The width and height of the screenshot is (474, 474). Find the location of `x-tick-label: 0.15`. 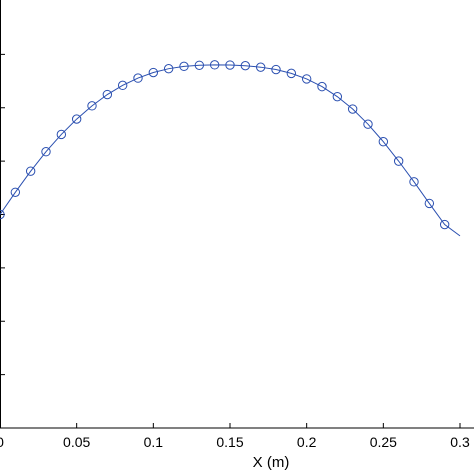

x-tick-label: 0.15 is located at coordinates (229, 442).